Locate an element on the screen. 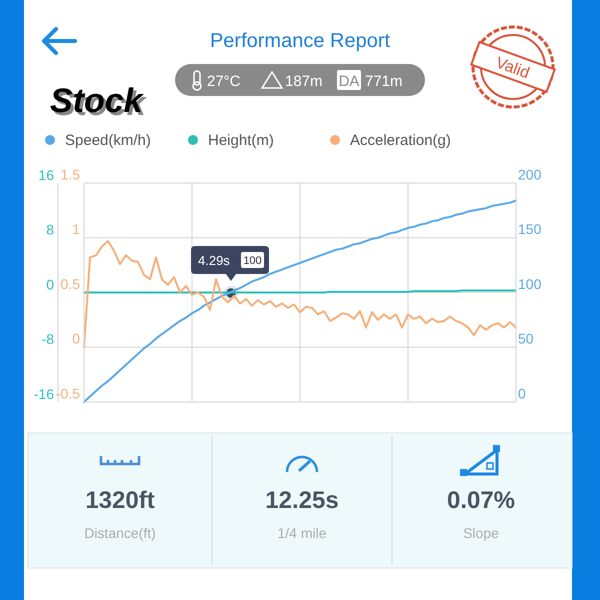  y2-tick-label: 1.5 is located at coordinates (70, 174).